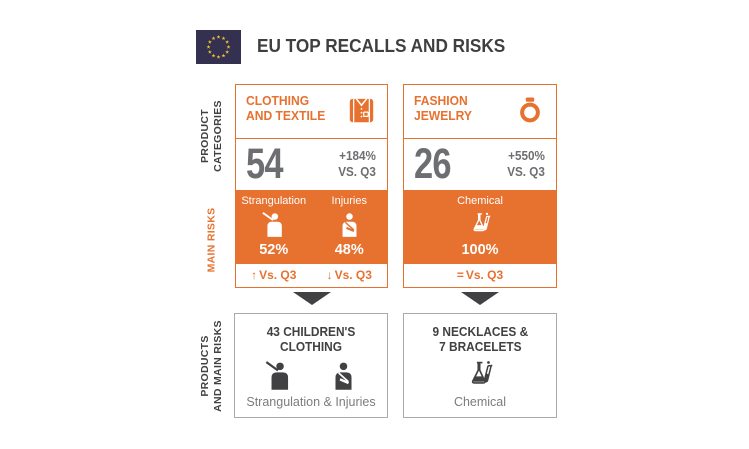  I want to click on risk-label: Chemical, so click(480, 200).